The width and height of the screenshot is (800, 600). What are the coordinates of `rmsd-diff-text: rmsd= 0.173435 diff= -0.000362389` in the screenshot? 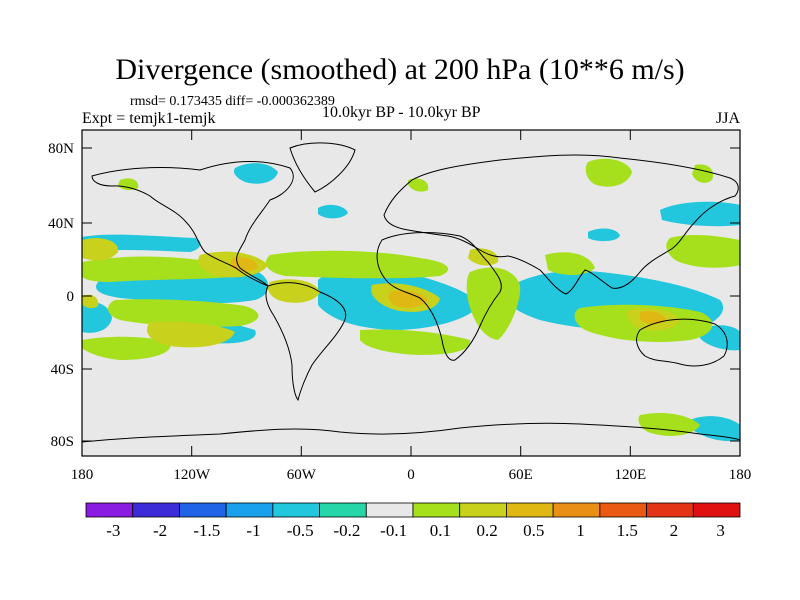 It's located at (232, 101).